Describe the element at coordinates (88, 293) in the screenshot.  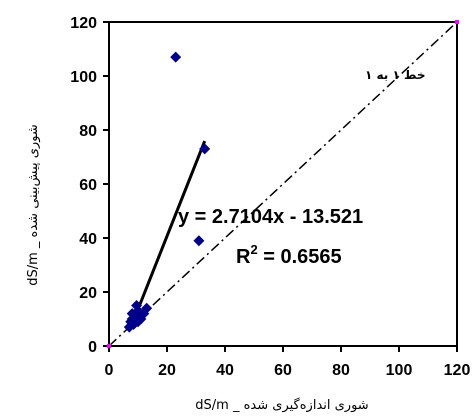
I see `y-tick-label: 20` at that location.